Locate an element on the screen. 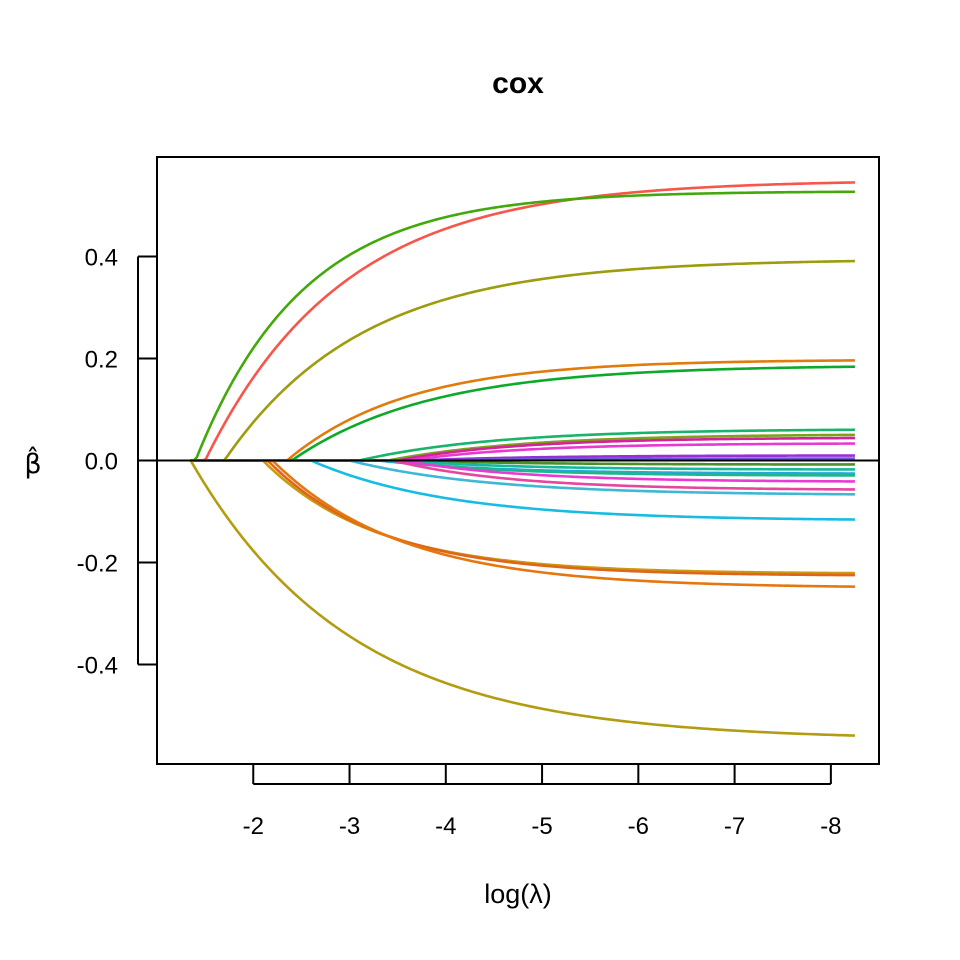  y-tick-label: 0.2 is located at coordinates (101, 359).